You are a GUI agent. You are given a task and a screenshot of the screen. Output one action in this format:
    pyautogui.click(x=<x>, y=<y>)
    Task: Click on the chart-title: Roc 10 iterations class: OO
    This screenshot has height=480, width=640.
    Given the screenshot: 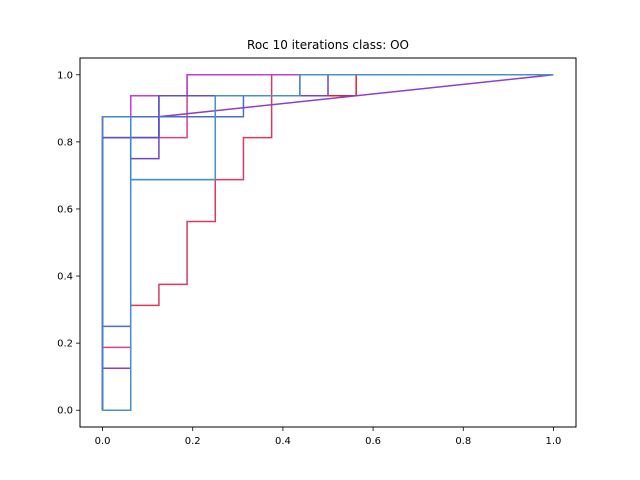 What is the action you would take?
    pyautogui.click(x=328, y=45)
    